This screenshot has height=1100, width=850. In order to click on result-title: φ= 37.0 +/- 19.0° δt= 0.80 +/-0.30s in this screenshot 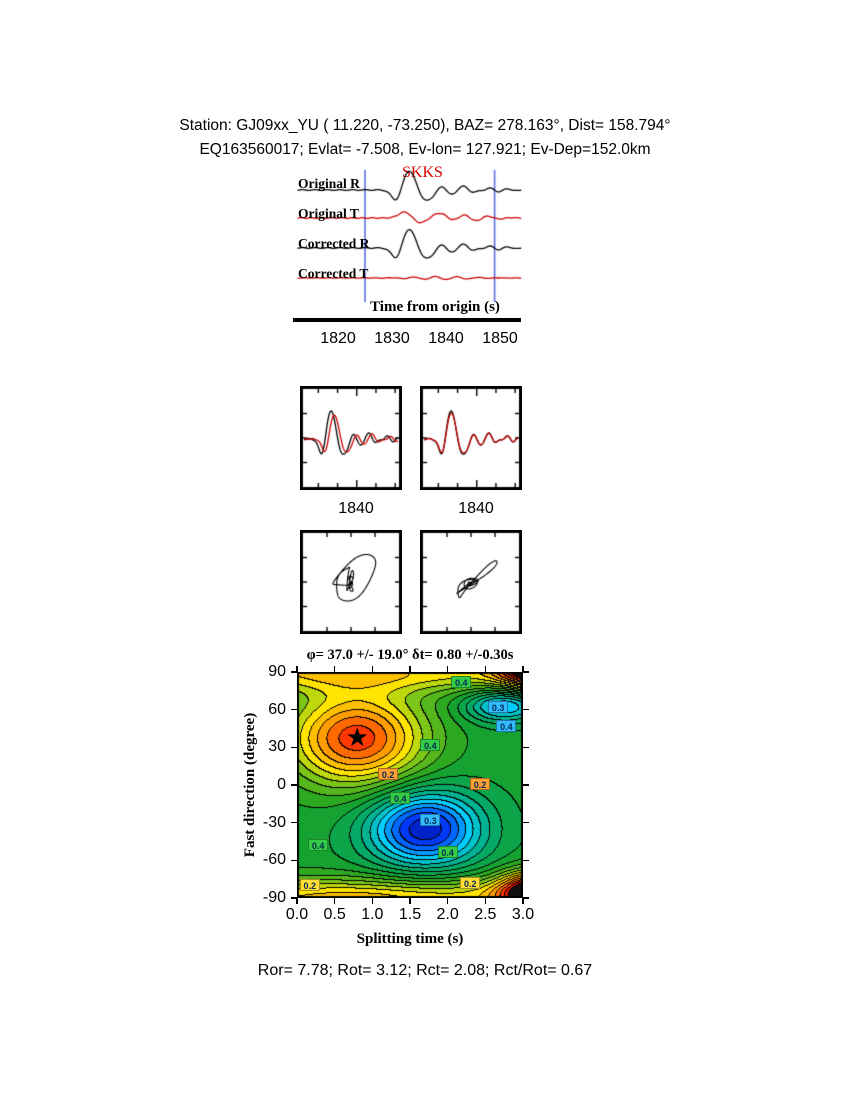, I will do `click(410, 655)`.